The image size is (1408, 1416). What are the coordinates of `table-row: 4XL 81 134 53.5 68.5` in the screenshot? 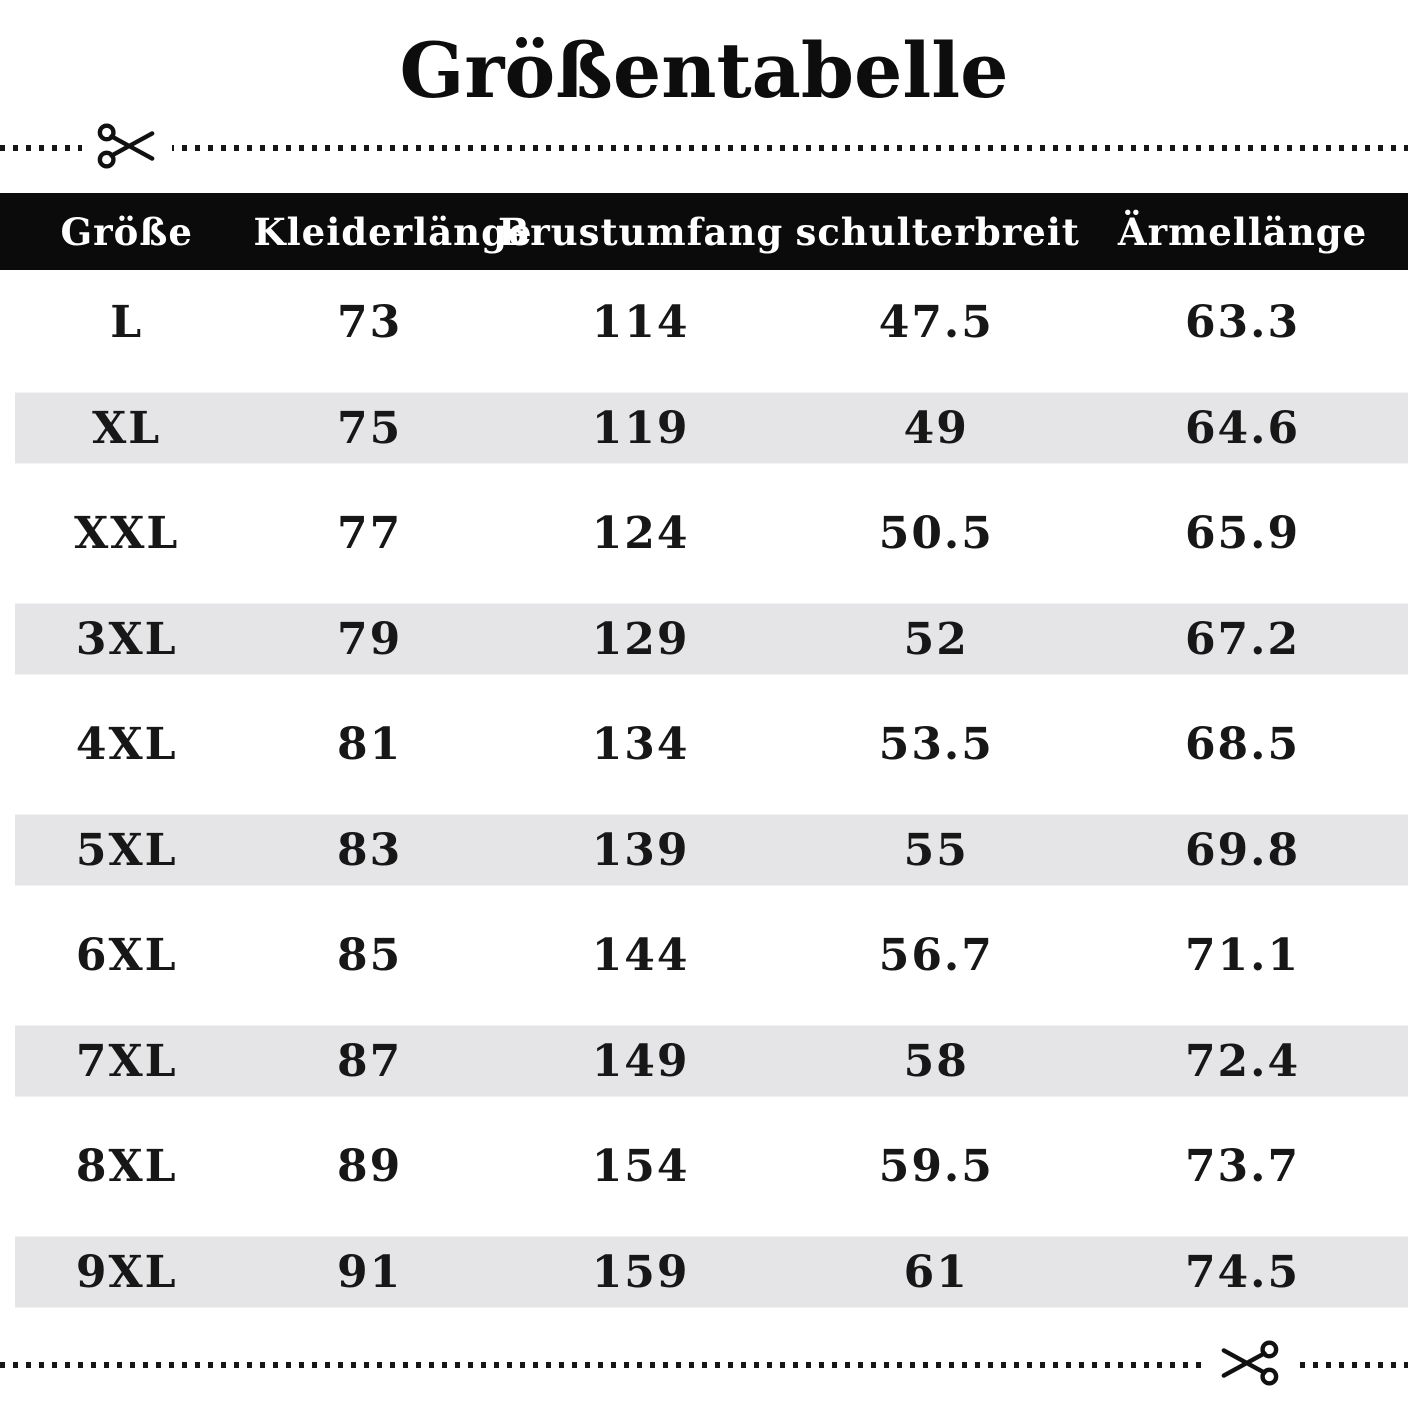 It's located at (704, 745).